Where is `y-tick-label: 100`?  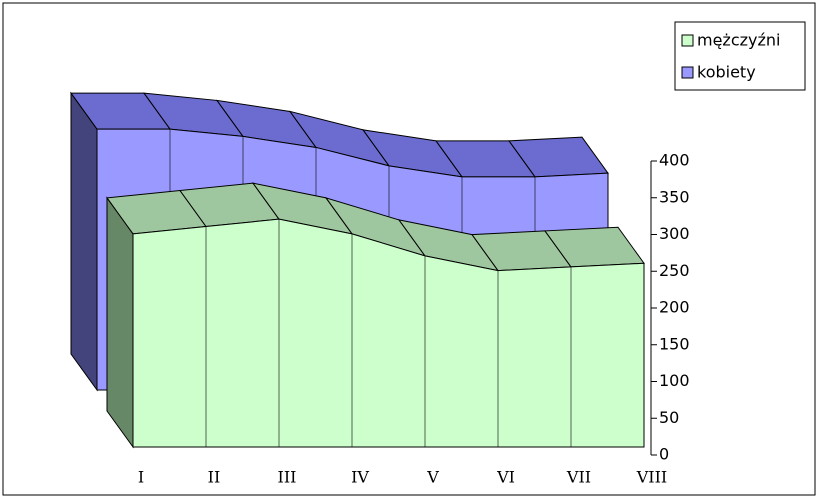
y-tick-label: 100 is located at coordinates (674, 380).